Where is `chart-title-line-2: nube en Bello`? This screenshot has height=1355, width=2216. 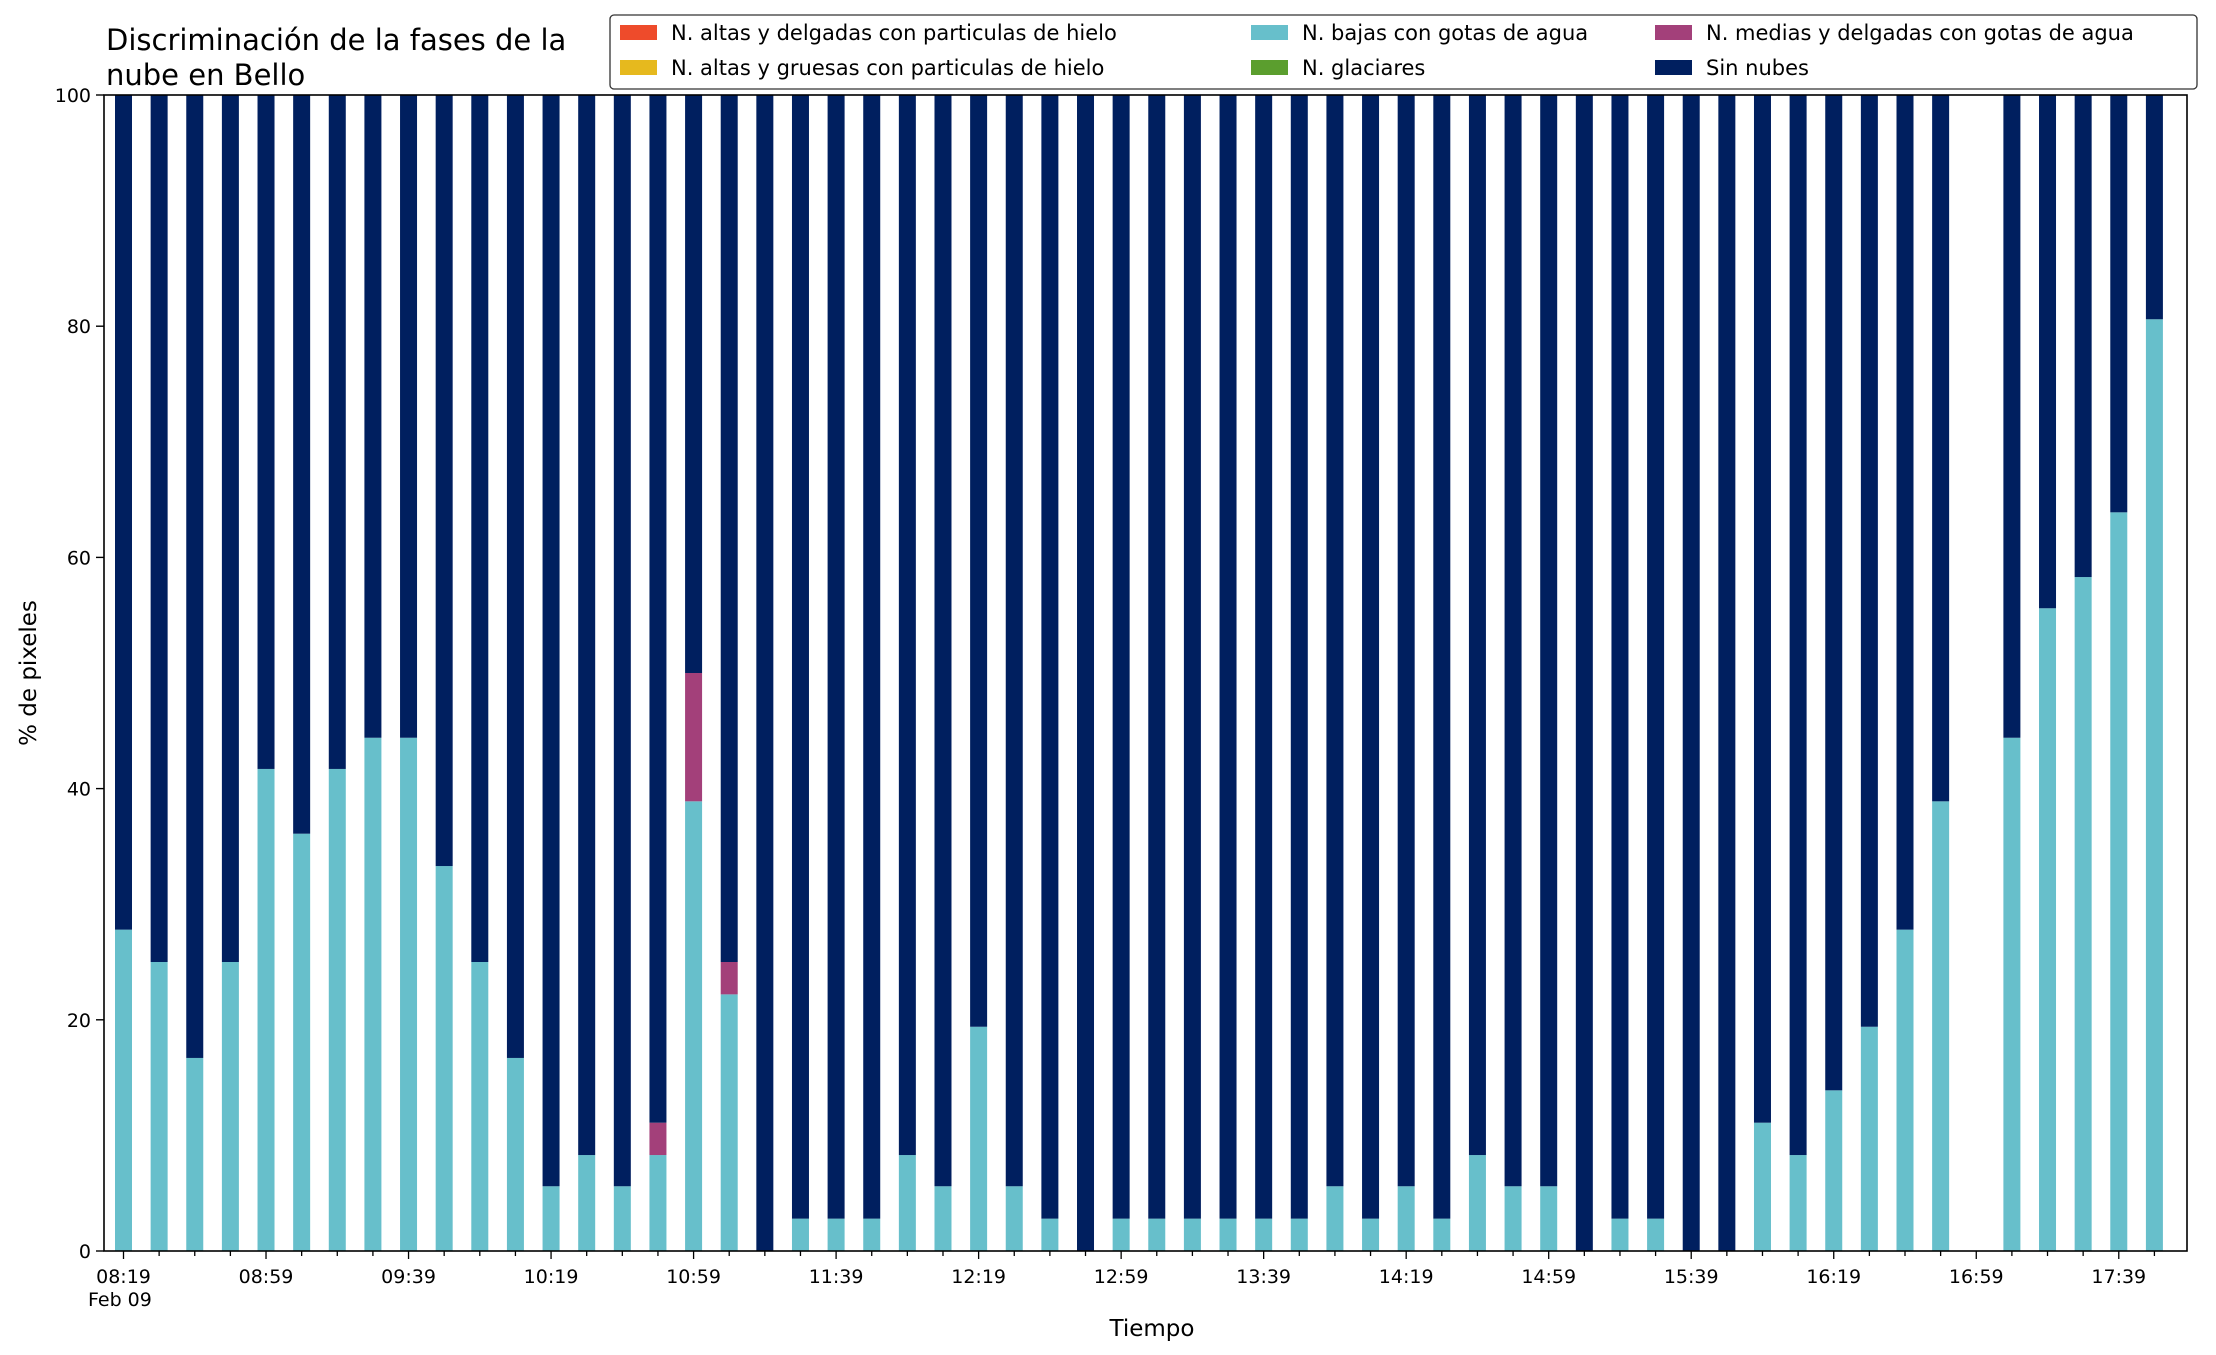
chart-title-line-2: nube en Bello is located at coordinates (205, 75).